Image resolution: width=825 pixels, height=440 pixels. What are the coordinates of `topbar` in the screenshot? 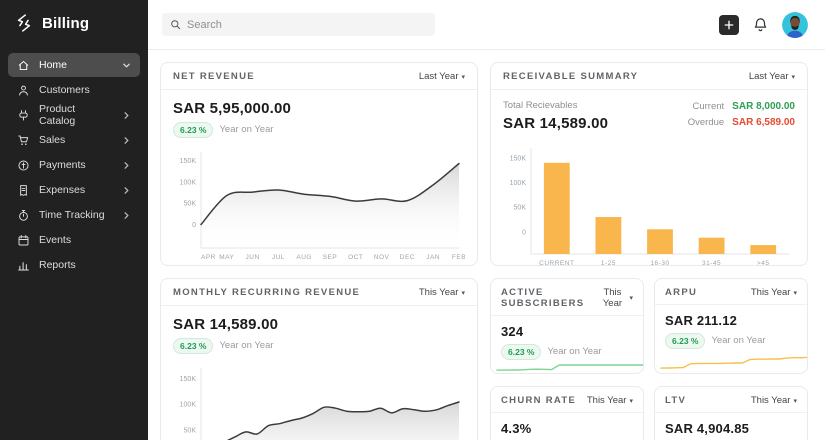 It's located at (486, 25).